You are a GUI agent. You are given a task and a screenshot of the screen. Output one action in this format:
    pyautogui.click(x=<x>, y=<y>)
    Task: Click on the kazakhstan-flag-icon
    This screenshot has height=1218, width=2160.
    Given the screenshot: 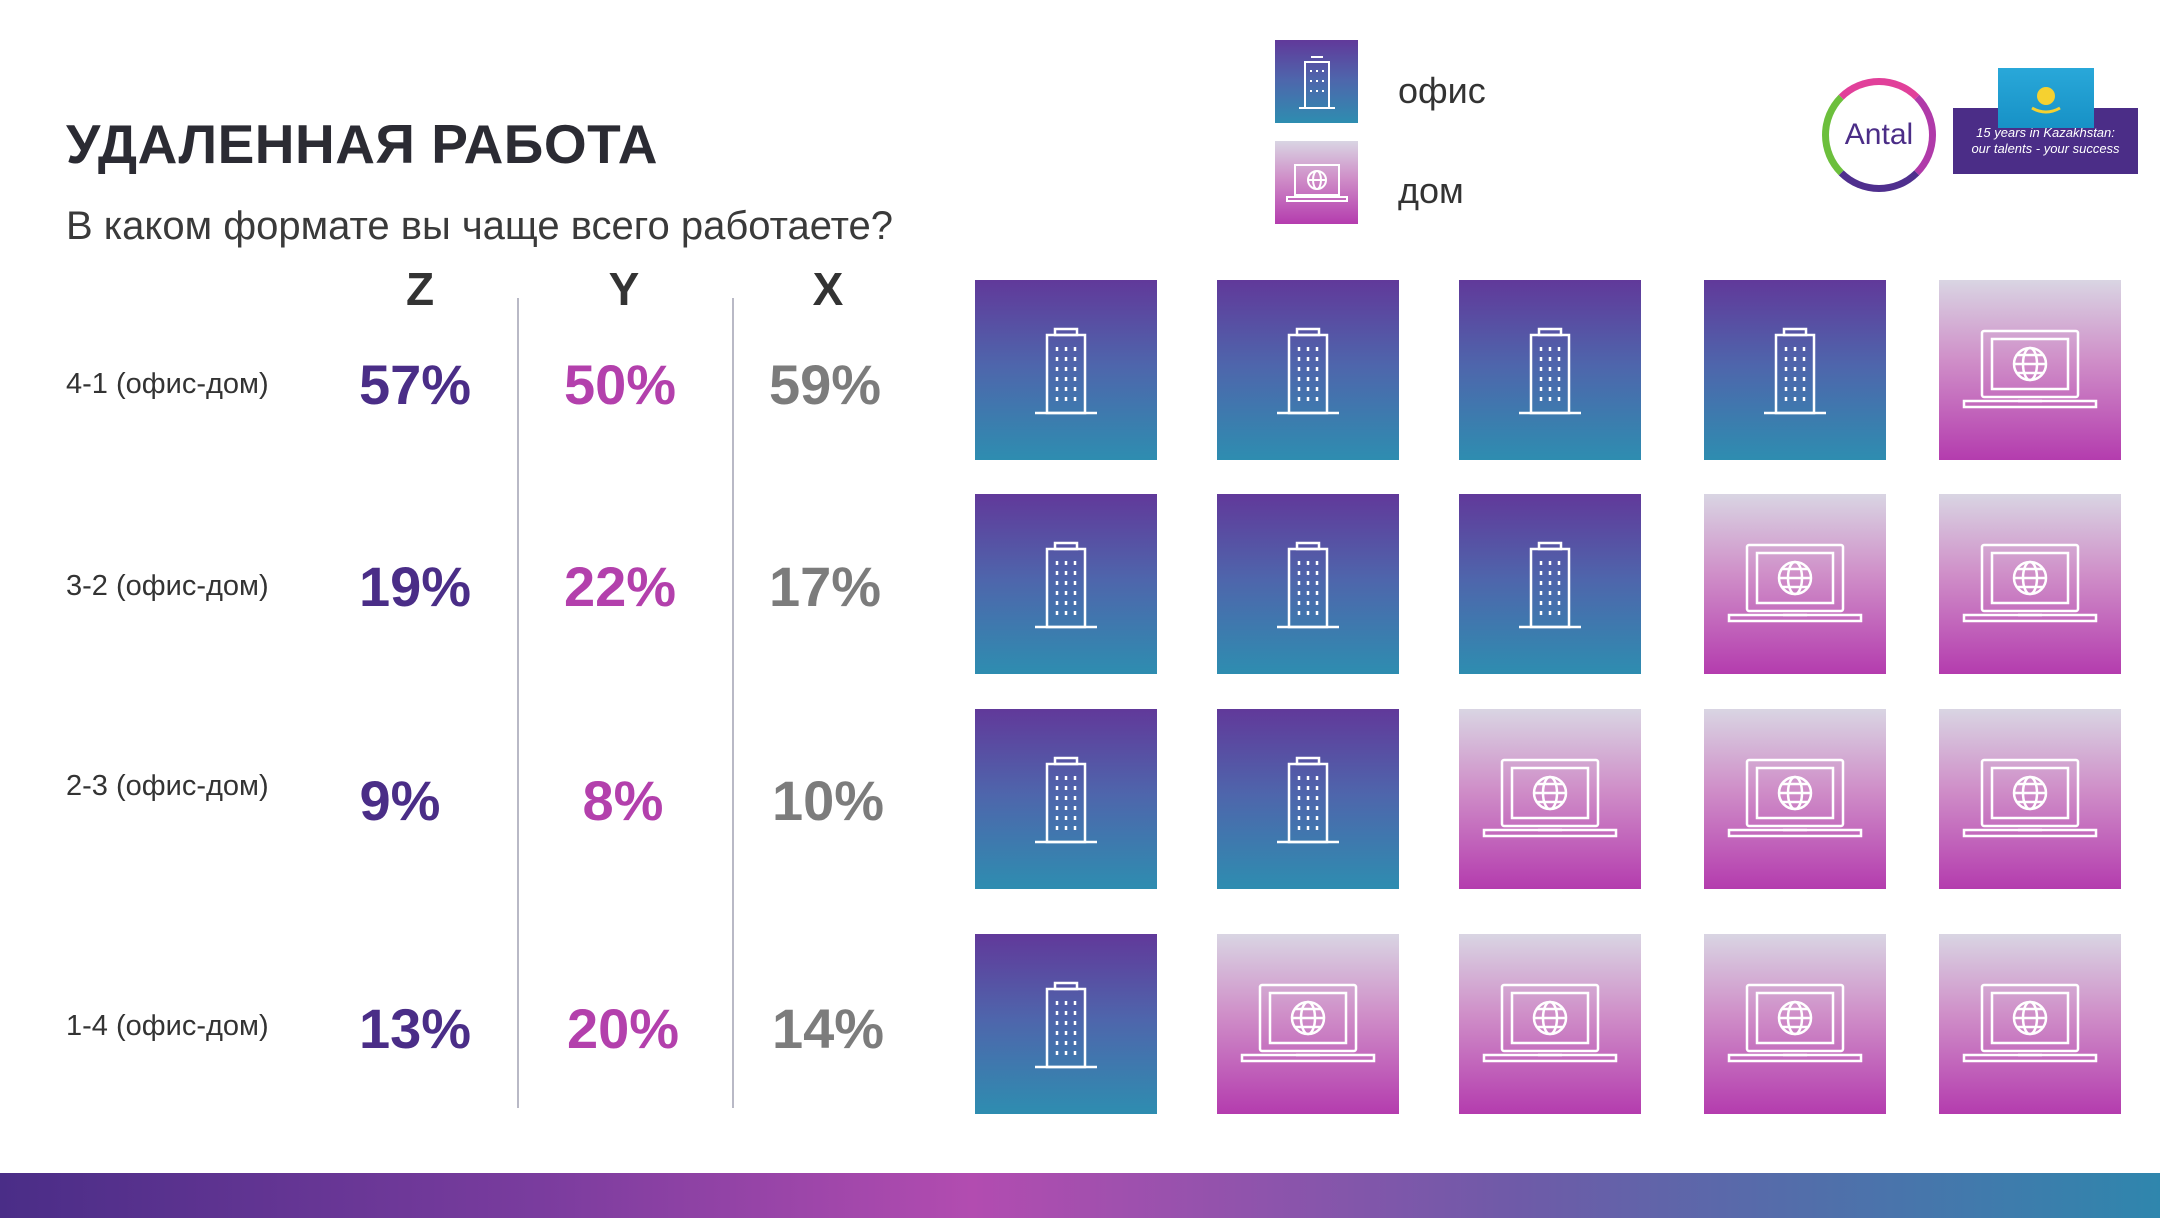 What is the action you would take?
    pyautogui.click(x=2046, y=98)
    